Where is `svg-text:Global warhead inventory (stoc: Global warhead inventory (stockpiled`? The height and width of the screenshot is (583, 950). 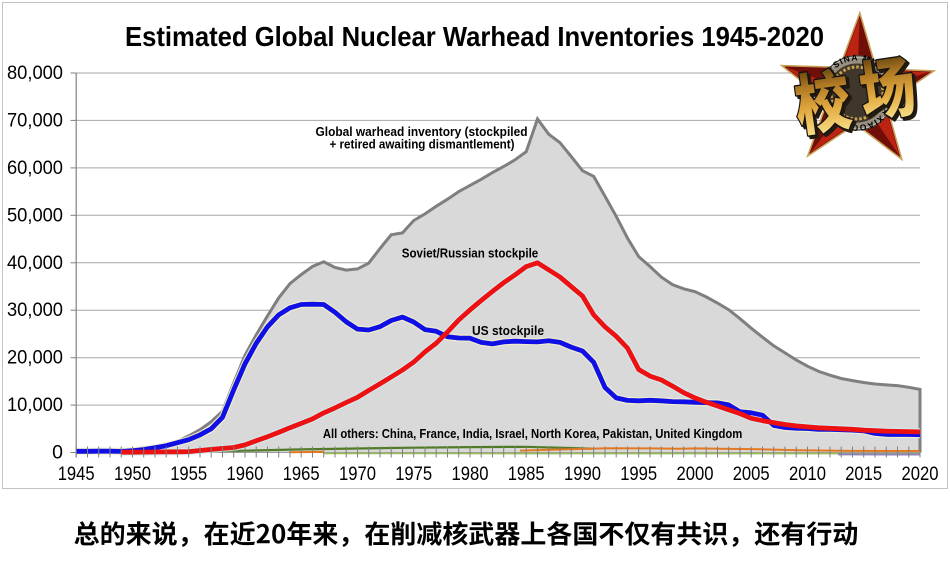
svg-text:Global warhead inventory (stoc: Global warhead inventory (stockpiled is located at coordinates (422, 131).